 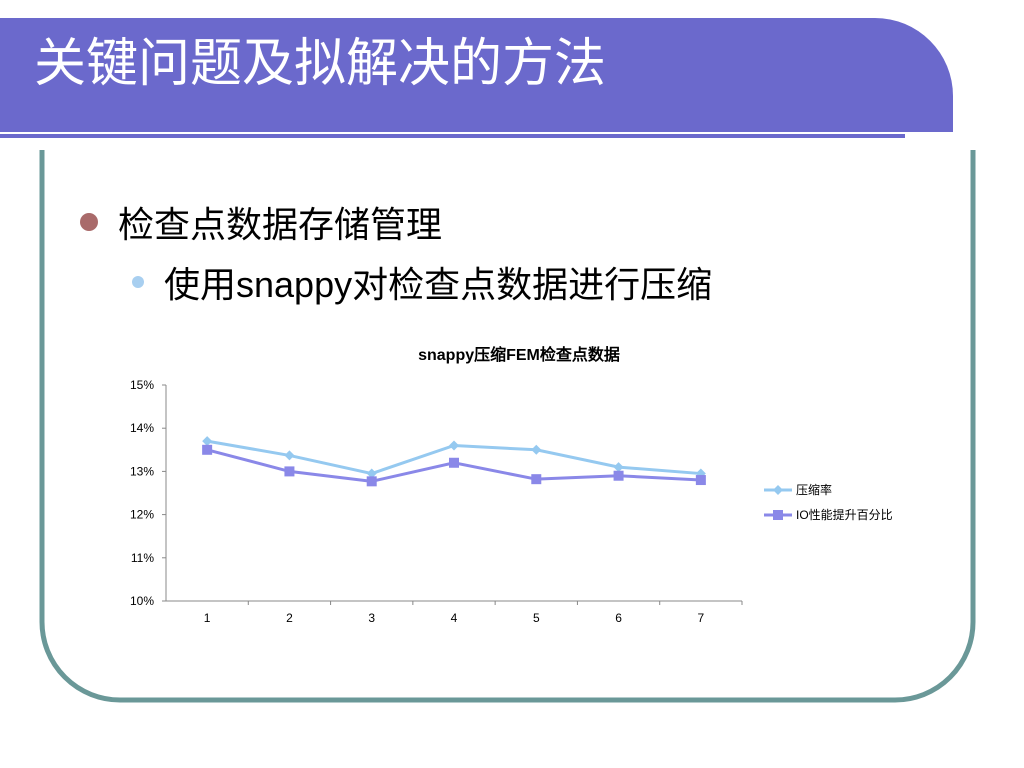 I want to click on y-tick-label: 12%, so click(x=142, y=515).